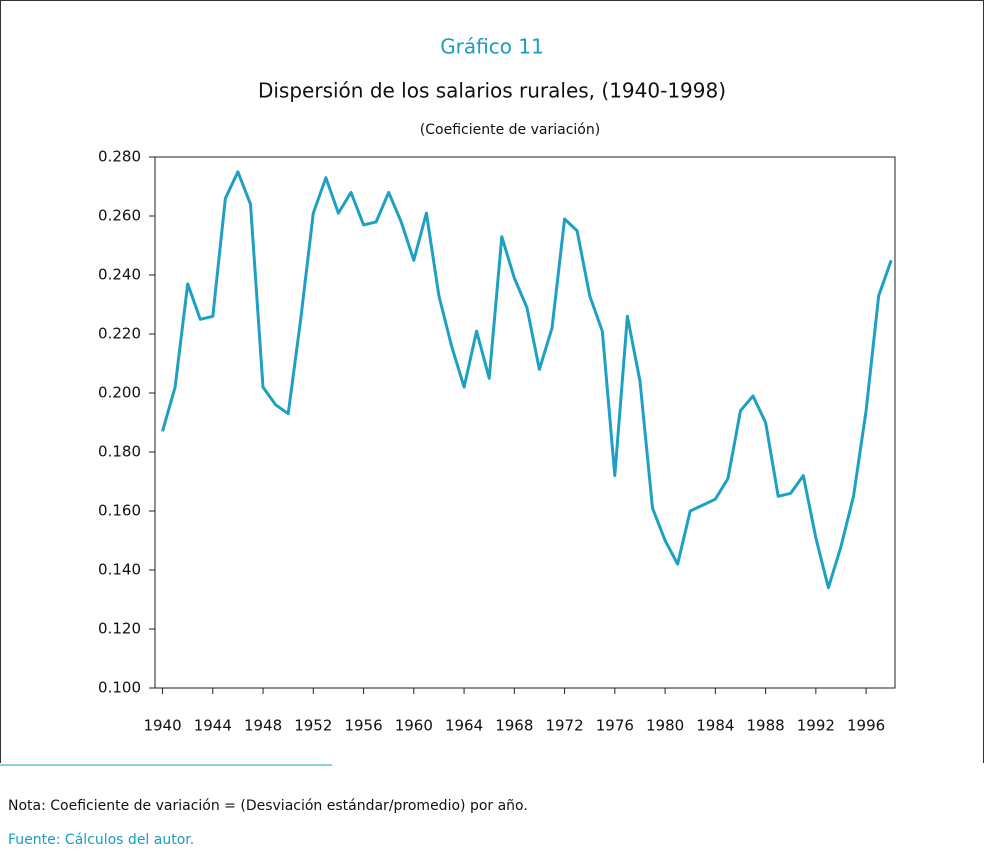 The height and width of the screenshot is (863, 984). Describe the element at coordinates (119, 275) in the screenshot. I see `y-tick-label: 0.240` at that location.